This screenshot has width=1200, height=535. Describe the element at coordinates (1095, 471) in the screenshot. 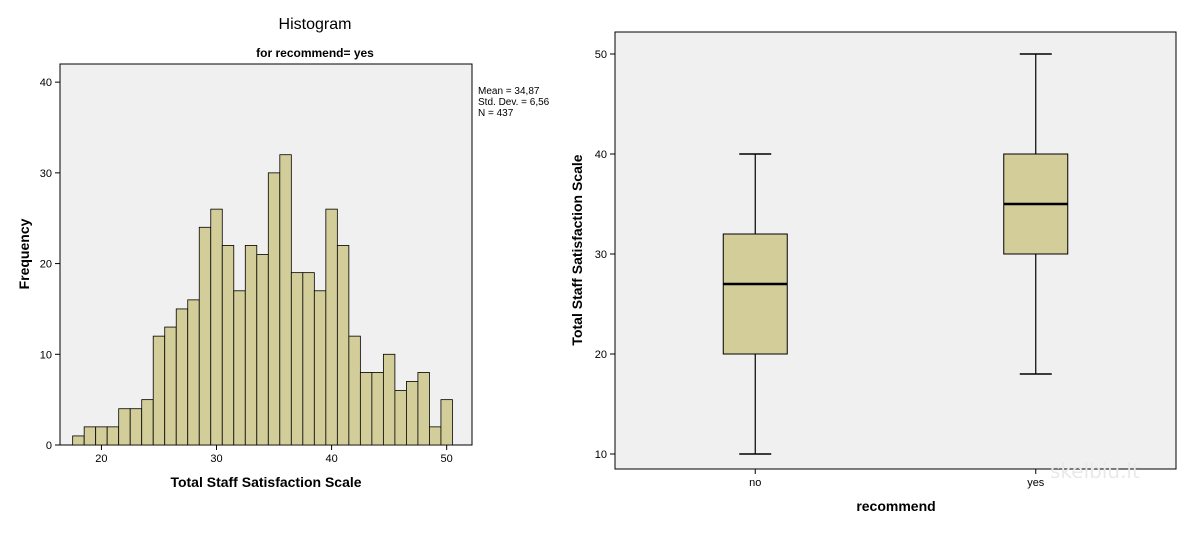

I see `watermark: skelbiu.lt` at that location.